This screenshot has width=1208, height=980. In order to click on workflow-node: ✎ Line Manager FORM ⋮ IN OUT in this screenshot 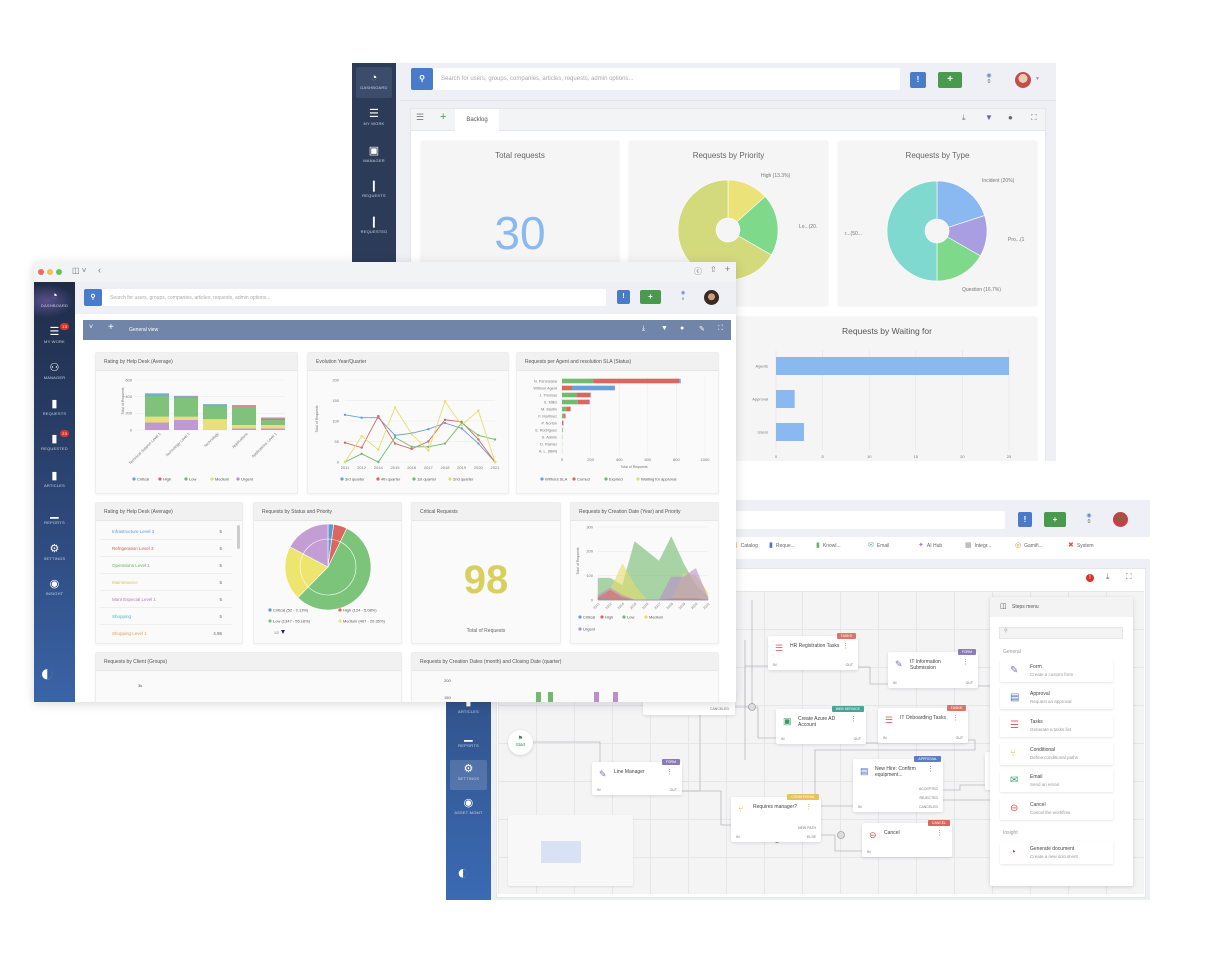, I will do `click(637, 777)`.